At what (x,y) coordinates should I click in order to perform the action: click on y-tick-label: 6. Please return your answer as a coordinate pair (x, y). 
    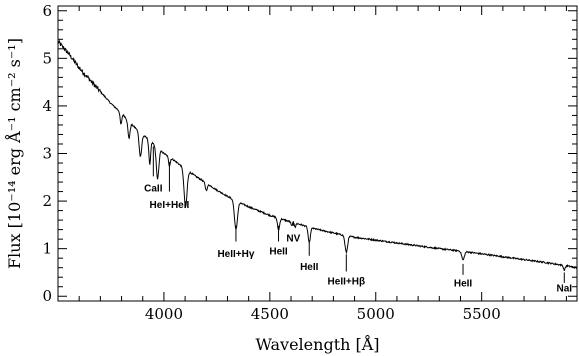
    Looking at the image, I should click on (47, 11).